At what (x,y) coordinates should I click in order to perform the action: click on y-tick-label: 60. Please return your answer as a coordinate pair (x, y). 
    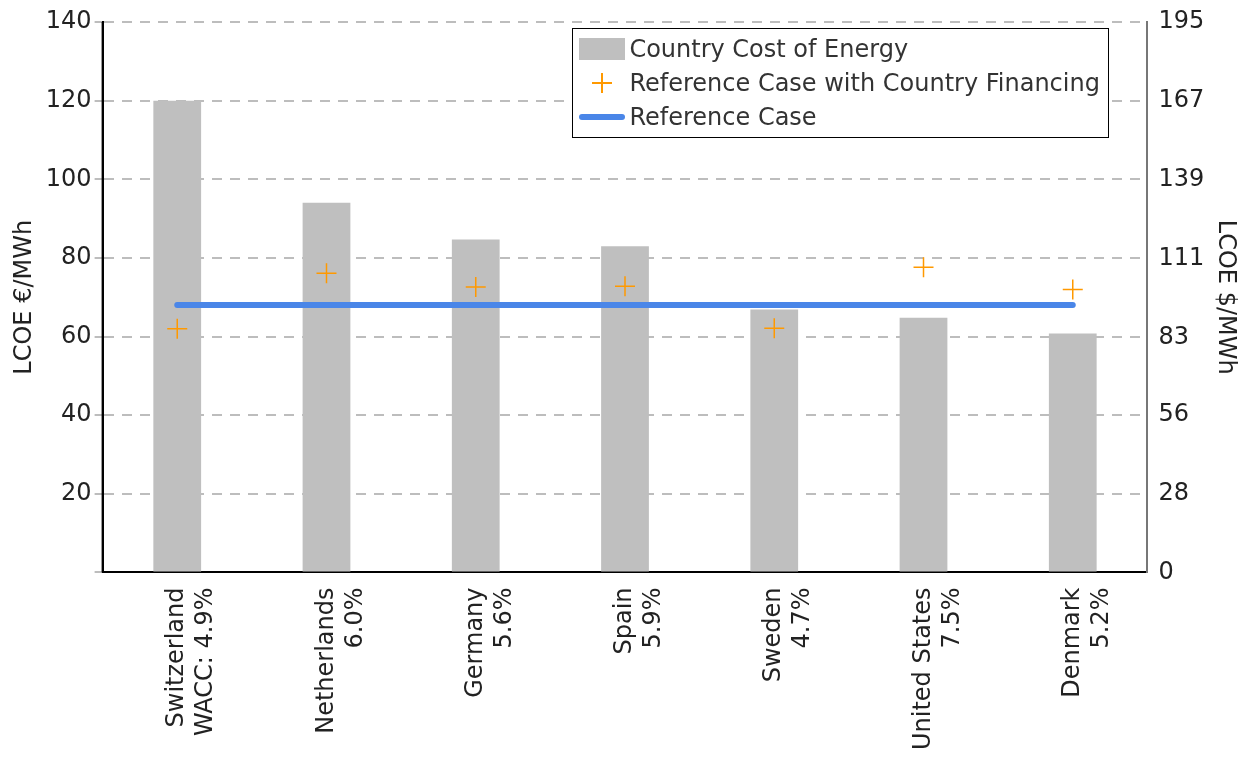
    Looking at the image, I should click on (76, 334).